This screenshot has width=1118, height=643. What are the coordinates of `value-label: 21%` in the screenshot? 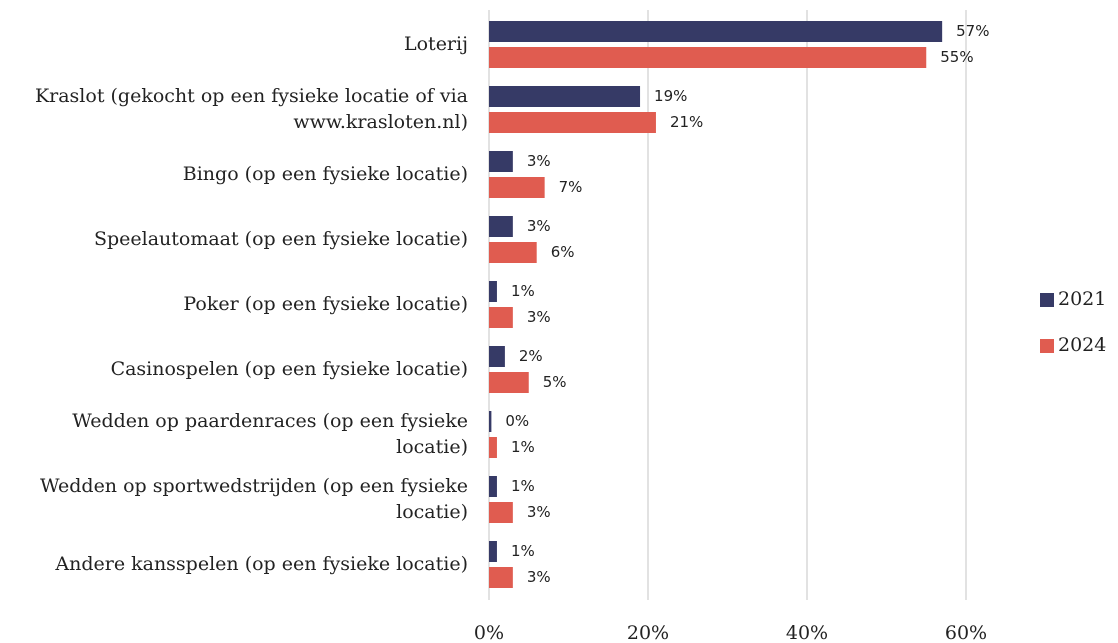 It's located at (686, 122).